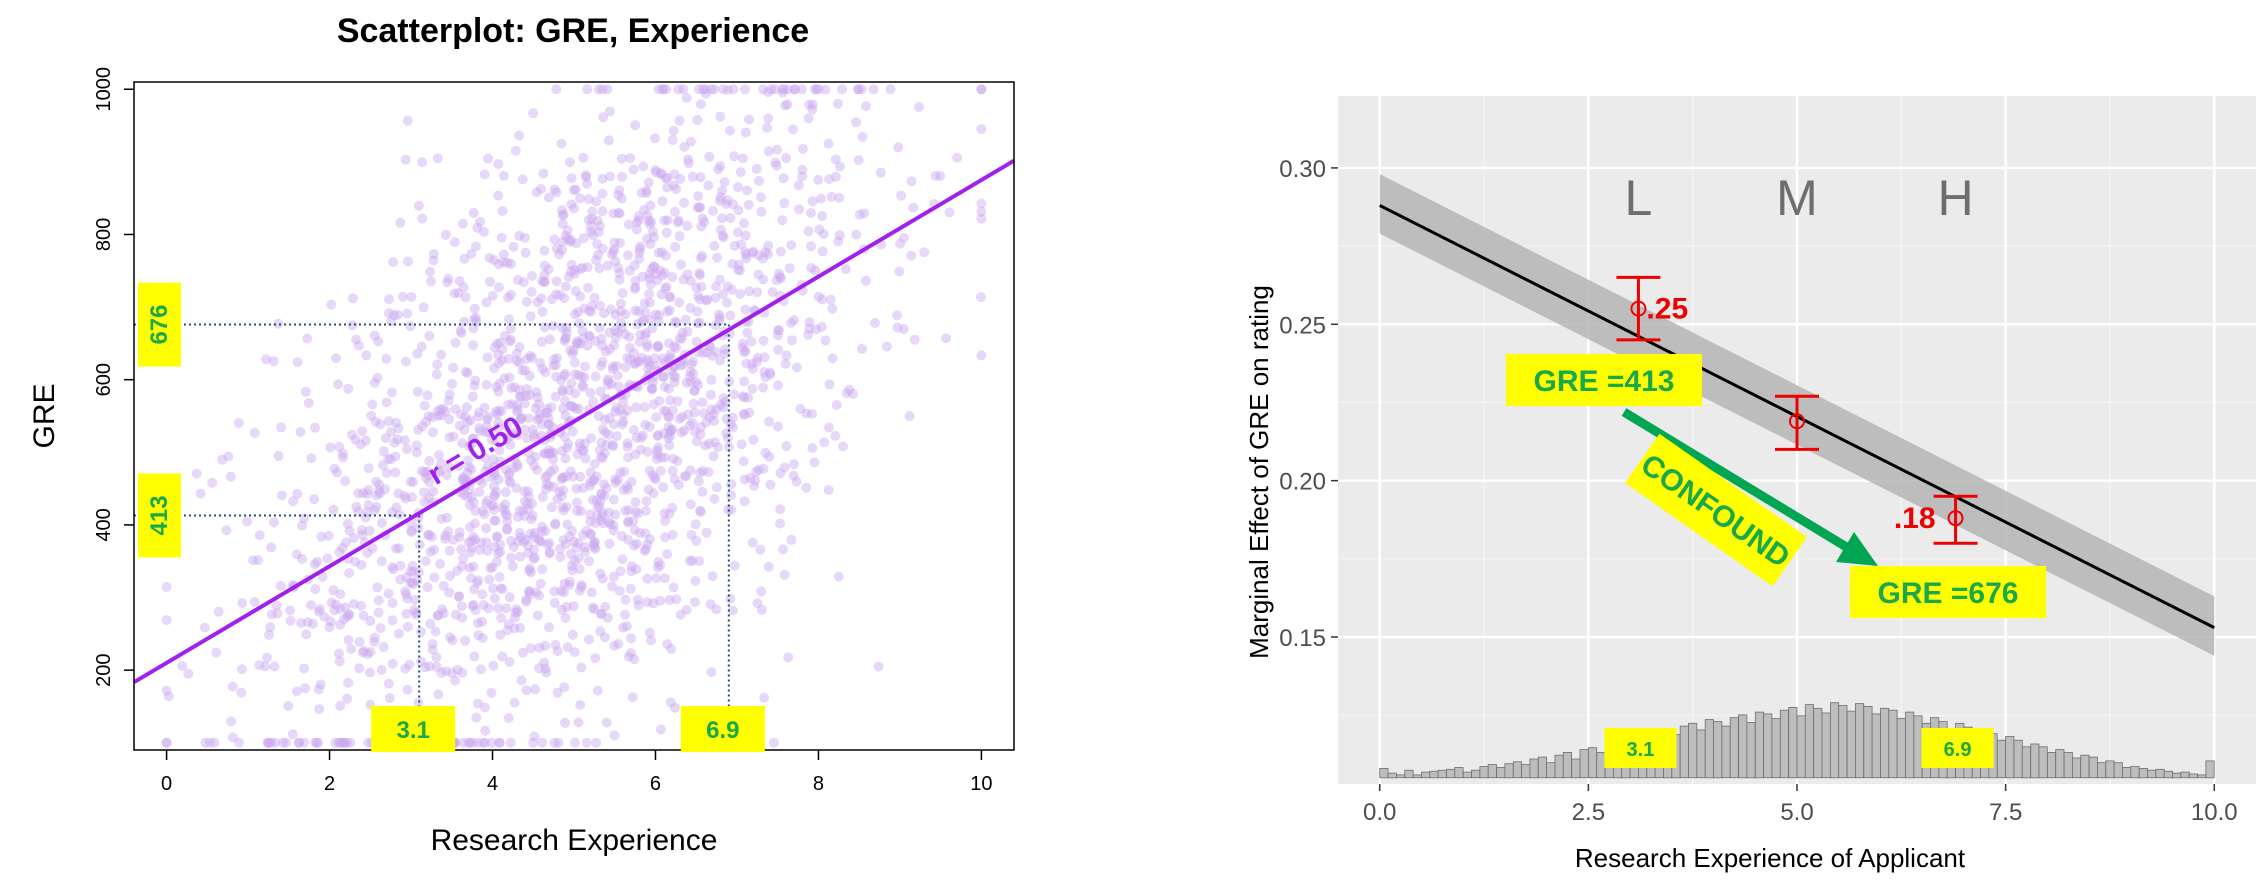 This screenshot has height=888, width=2266. Describe the element at coordinates (573, 31) in the screenshot. I see `scatter-title: Scatterplot: GRE, Experience` at that location.